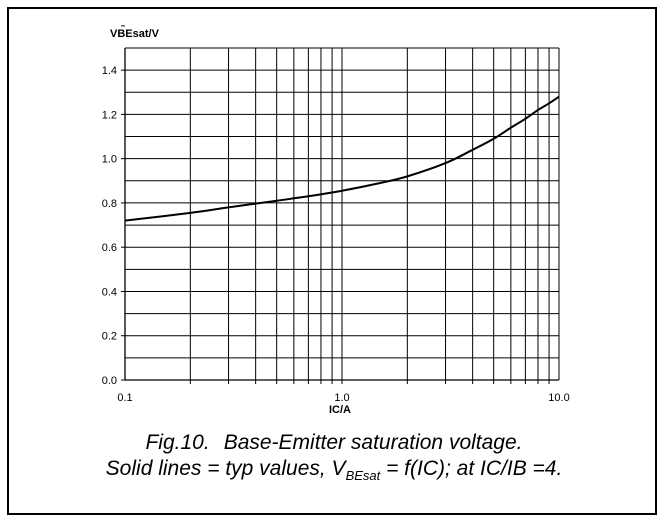  Describe the element at coordinates (558, 398) in the screenshot. I see `x-tick-label: 10.0` at that location.